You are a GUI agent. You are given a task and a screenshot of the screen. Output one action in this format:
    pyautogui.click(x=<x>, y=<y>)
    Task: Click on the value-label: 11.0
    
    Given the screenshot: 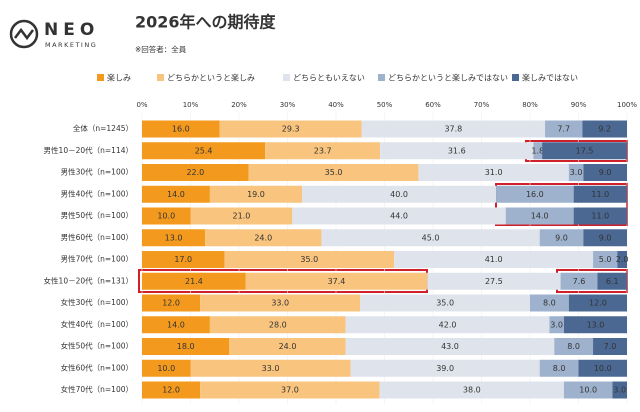 What is the action you would take?
    pyautogui.click(x=600, y=216)
    